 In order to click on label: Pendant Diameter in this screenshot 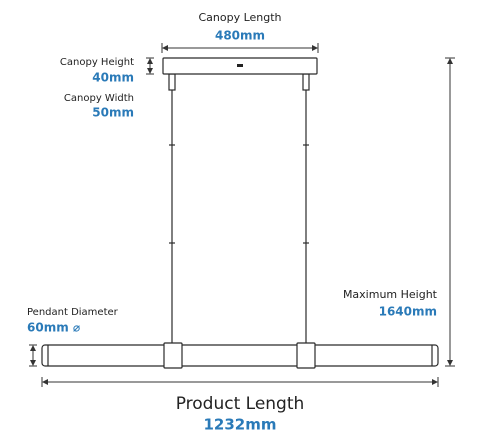, I will do `click(73, 312)`.